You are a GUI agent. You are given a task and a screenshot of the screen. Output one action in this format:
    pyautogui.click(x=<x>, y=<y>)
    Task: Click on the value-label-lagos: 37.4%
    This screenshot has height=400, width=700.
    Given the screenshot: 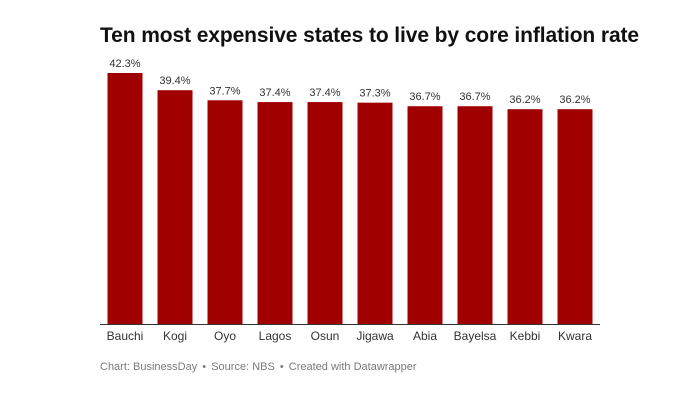 What is the action you would take?
    pyautogui.click(x=274, y=93)
    